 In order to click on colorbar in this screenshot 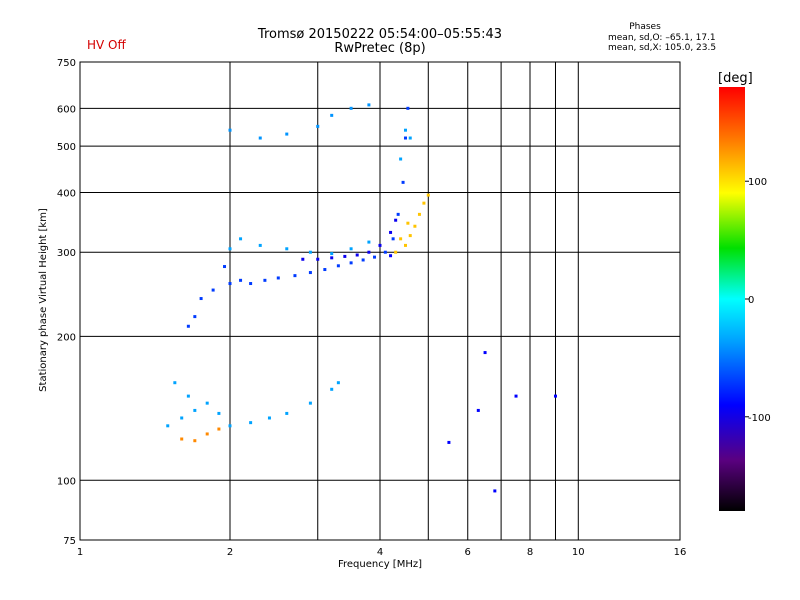, I will do `click(732, 299)`.